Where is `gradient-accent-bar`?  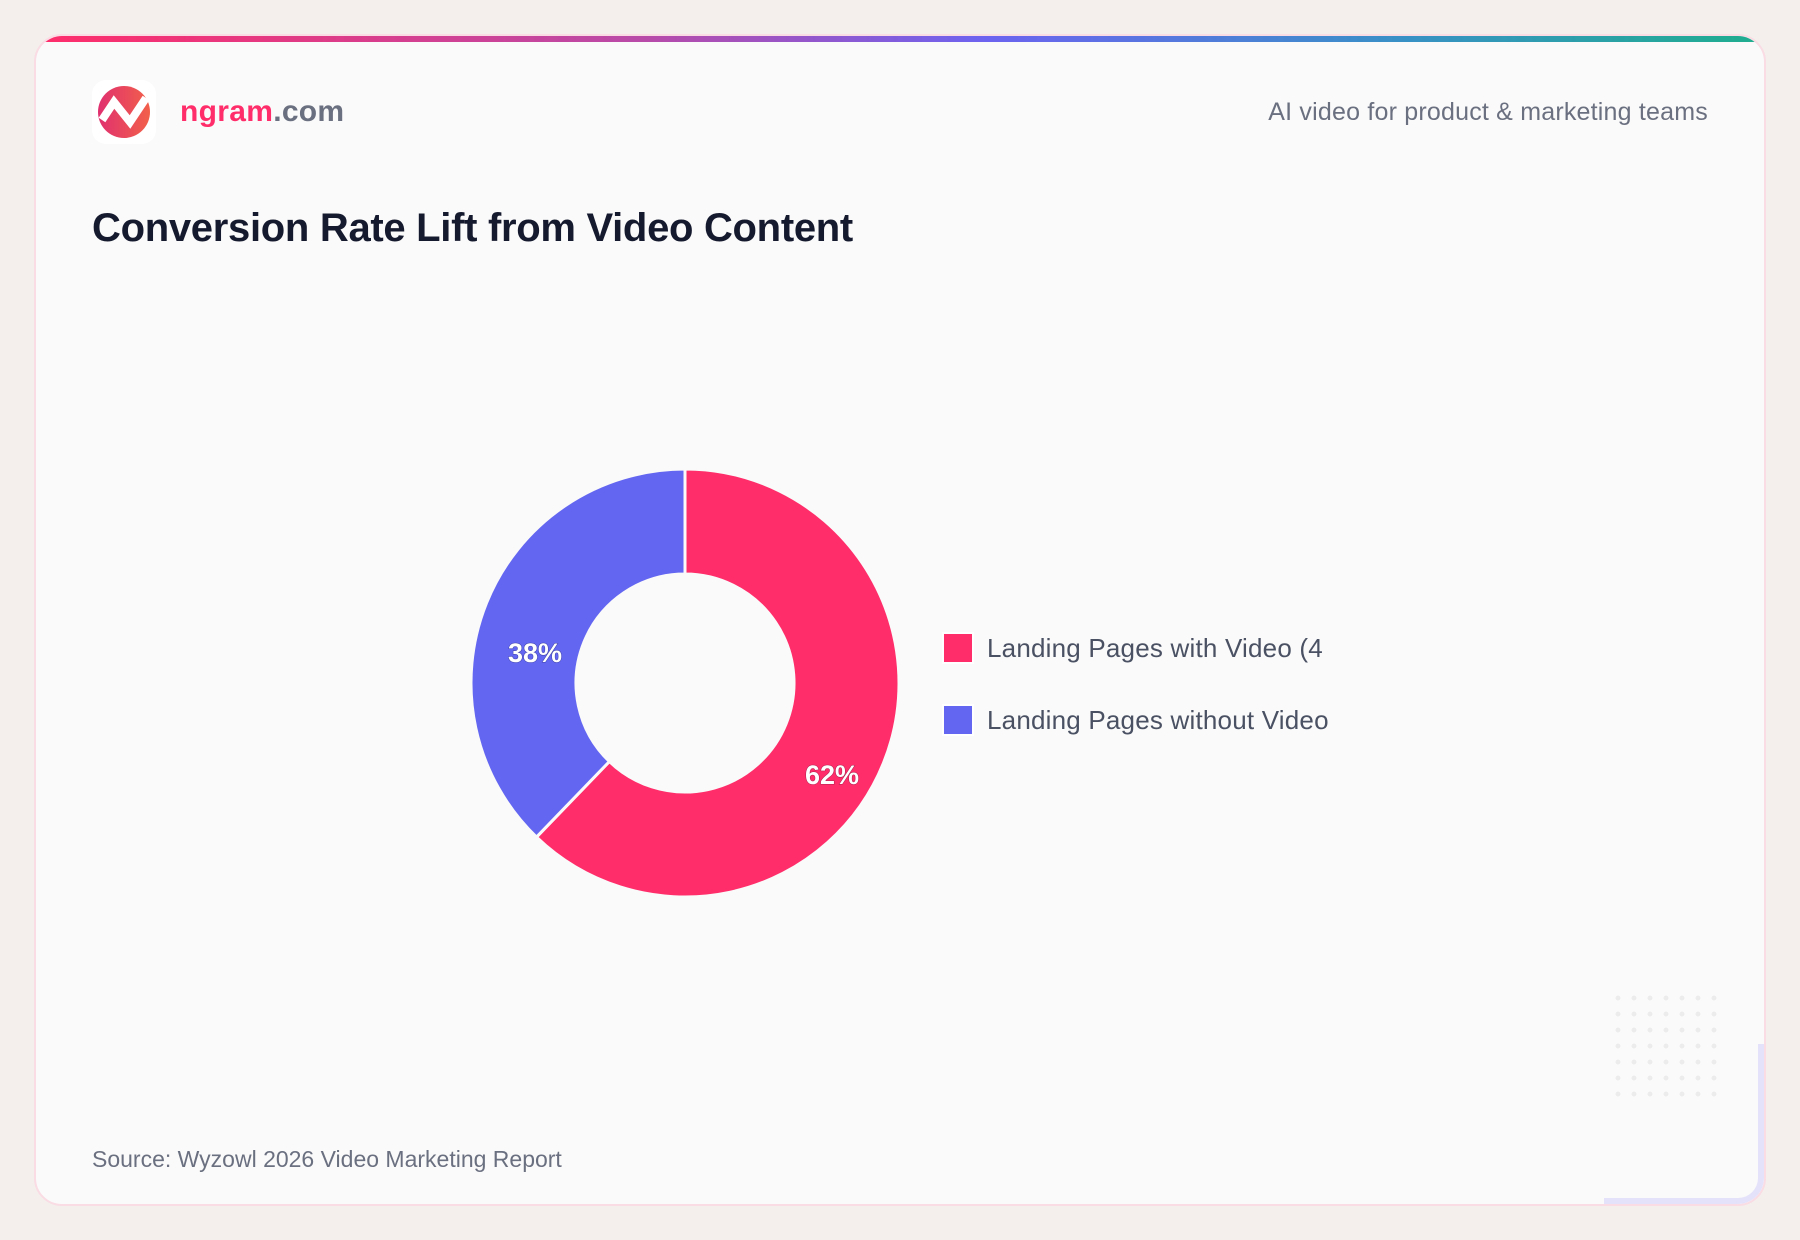
gradient-accent-bar is located at coordinates (900, 39).